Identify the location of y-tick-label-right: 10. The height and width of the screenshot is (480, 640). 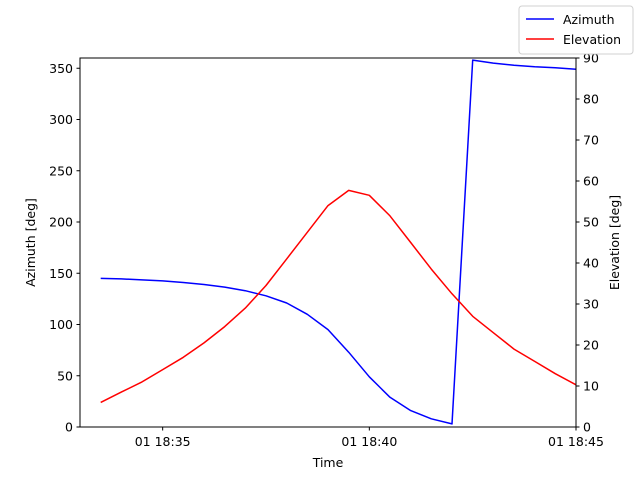
(591, 386).